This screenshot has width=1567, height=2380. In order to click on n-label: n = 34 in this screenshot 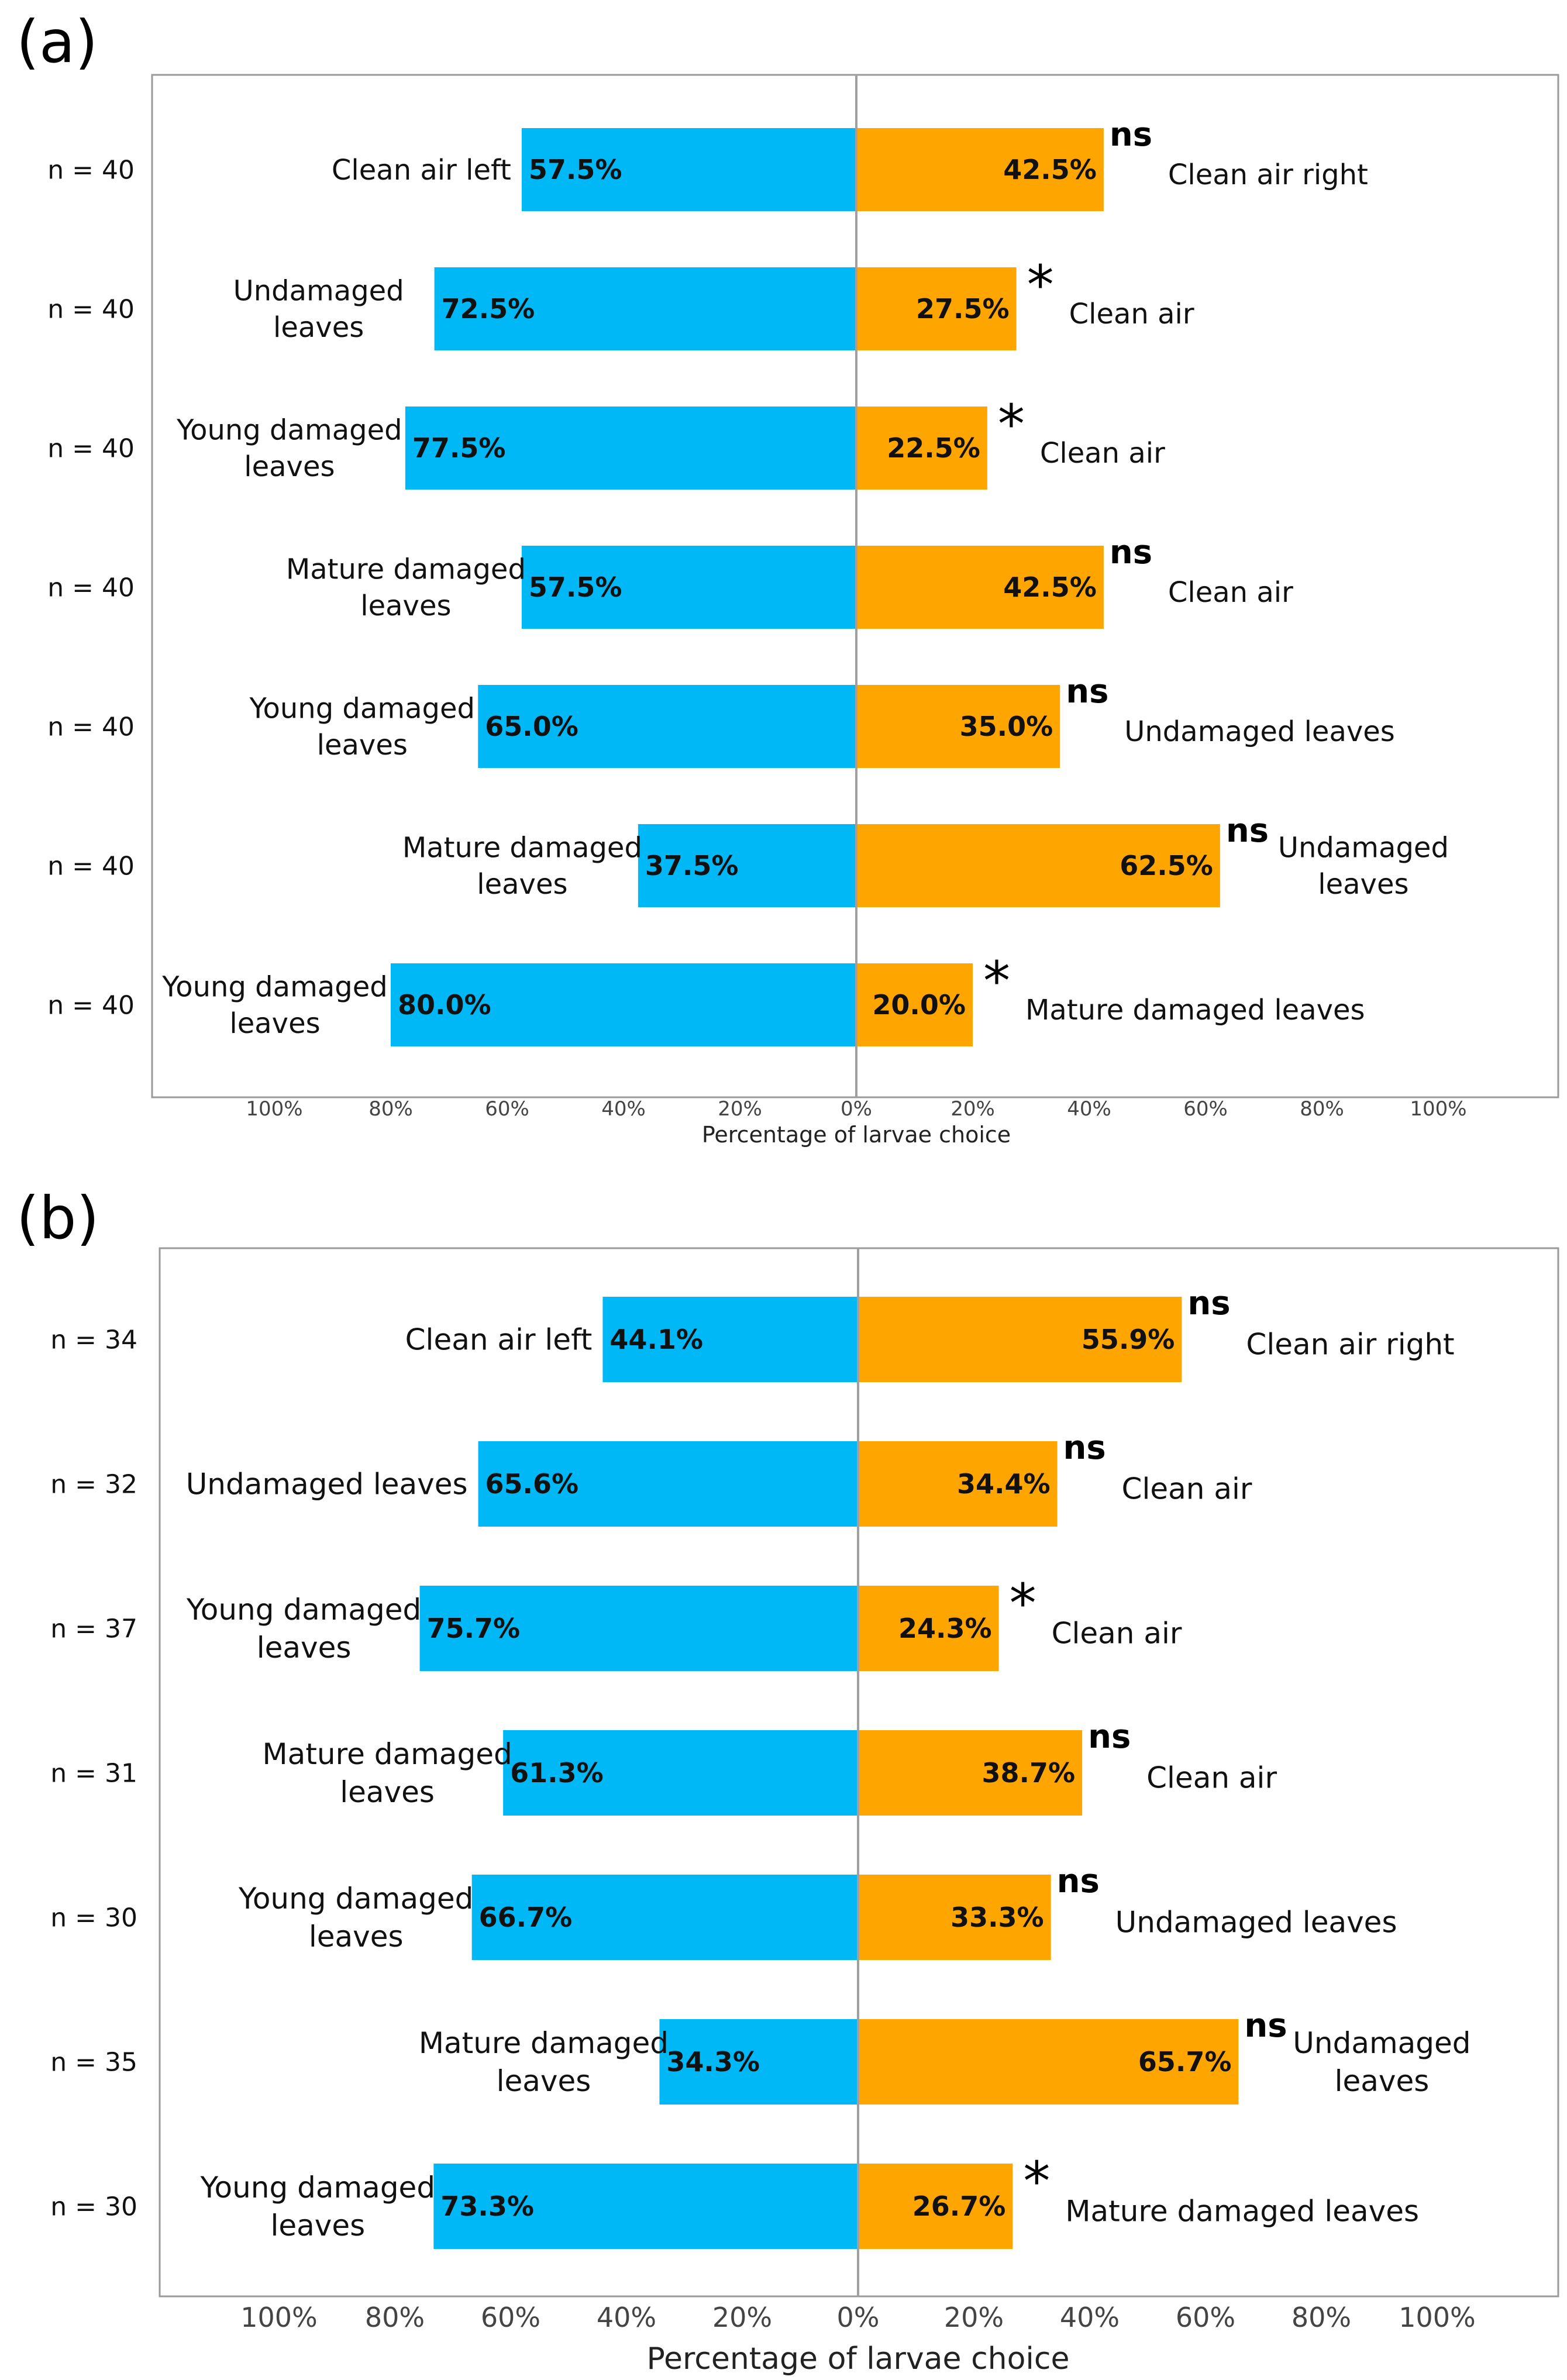, I will do `click(93, 1340)`.